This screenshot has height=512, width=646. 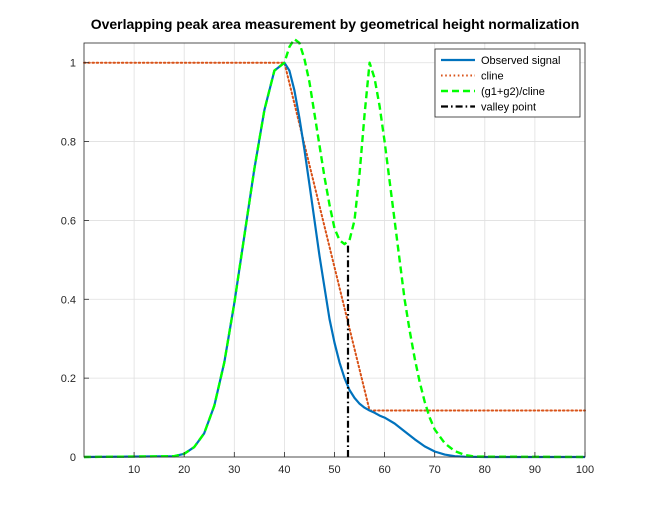 What do you see at coordinates (73, 64) in the screenshot?
I see `y-tick-label: 1` at bounding box center [73, 64].